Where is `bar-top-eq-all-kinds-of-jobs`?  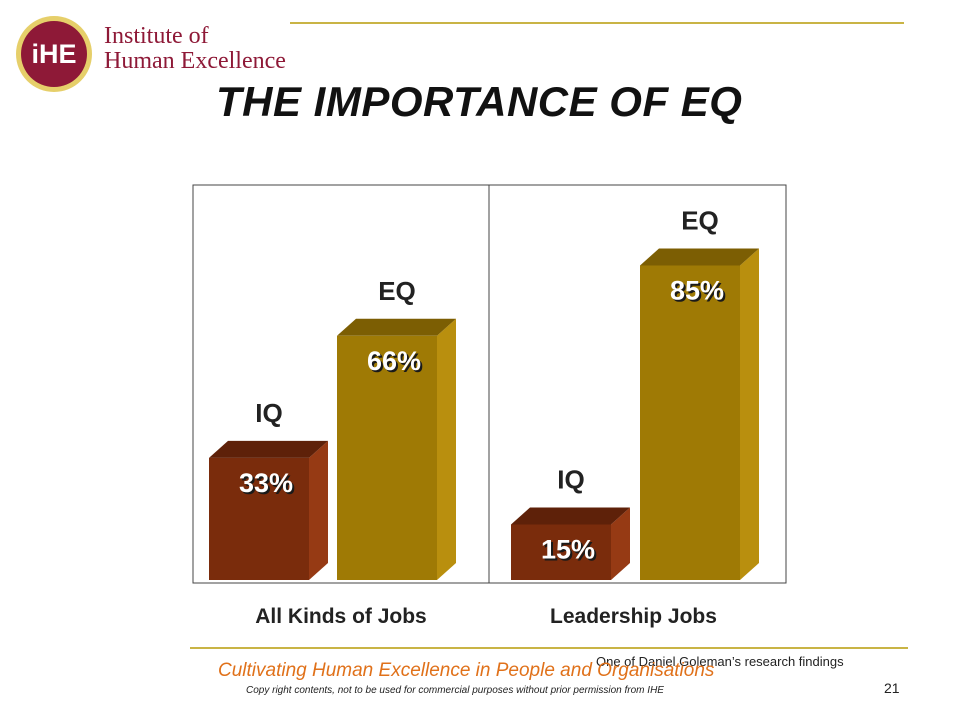
bar-top-eq-all-kinds-of-jobs is located at coordinates (396, 327).